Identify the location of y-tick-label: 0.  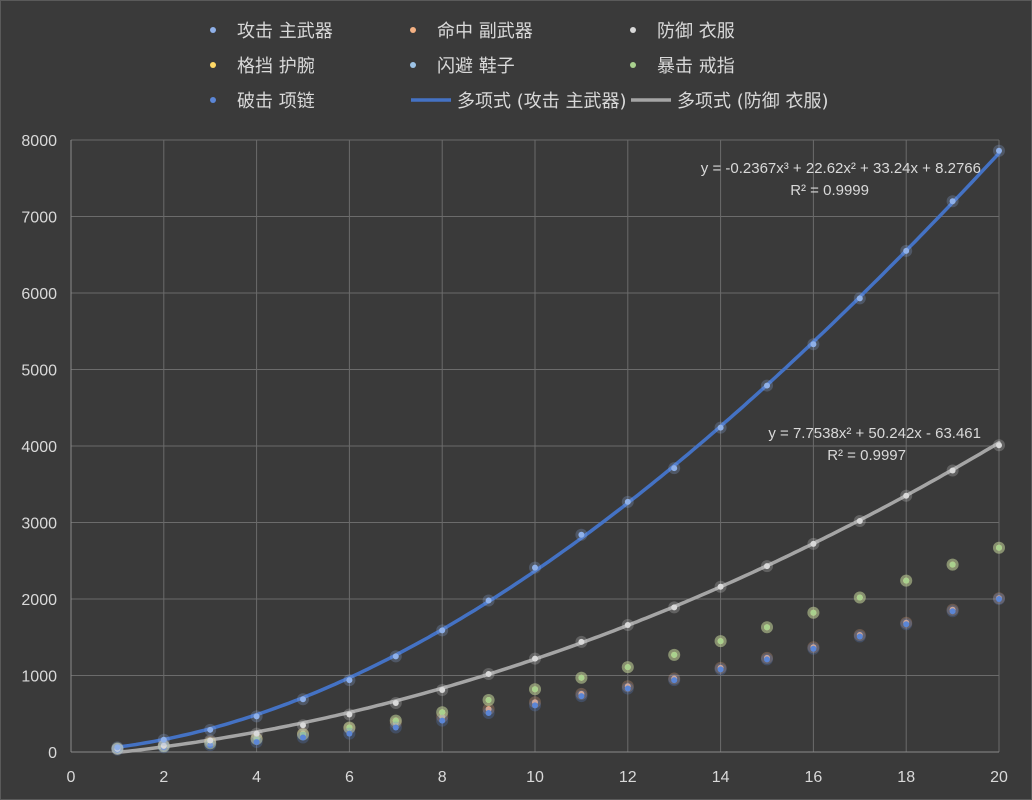
(52, 753).